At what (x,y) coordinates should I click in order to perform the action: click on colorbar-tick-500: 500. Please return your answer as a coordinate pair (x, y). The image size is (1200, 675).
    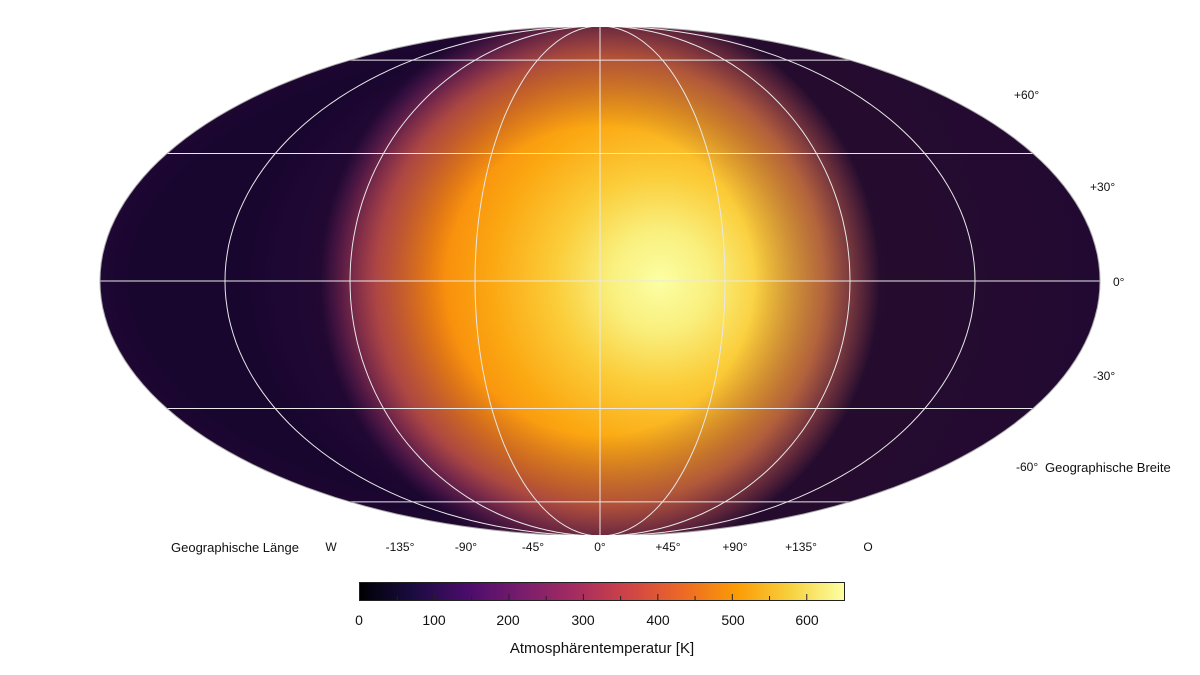
    Looking at the image, I should click on (733, 620).